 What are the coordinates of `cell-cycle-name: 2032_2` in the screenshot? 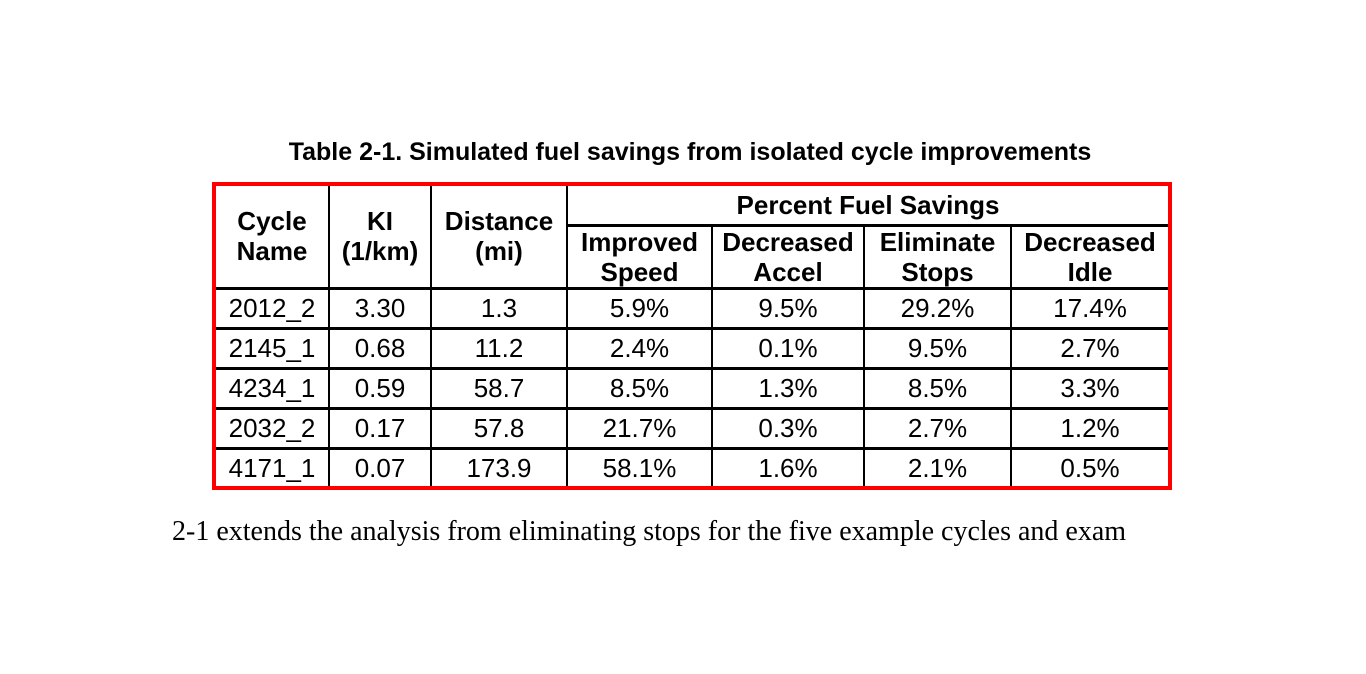 It's located at (271, 428).